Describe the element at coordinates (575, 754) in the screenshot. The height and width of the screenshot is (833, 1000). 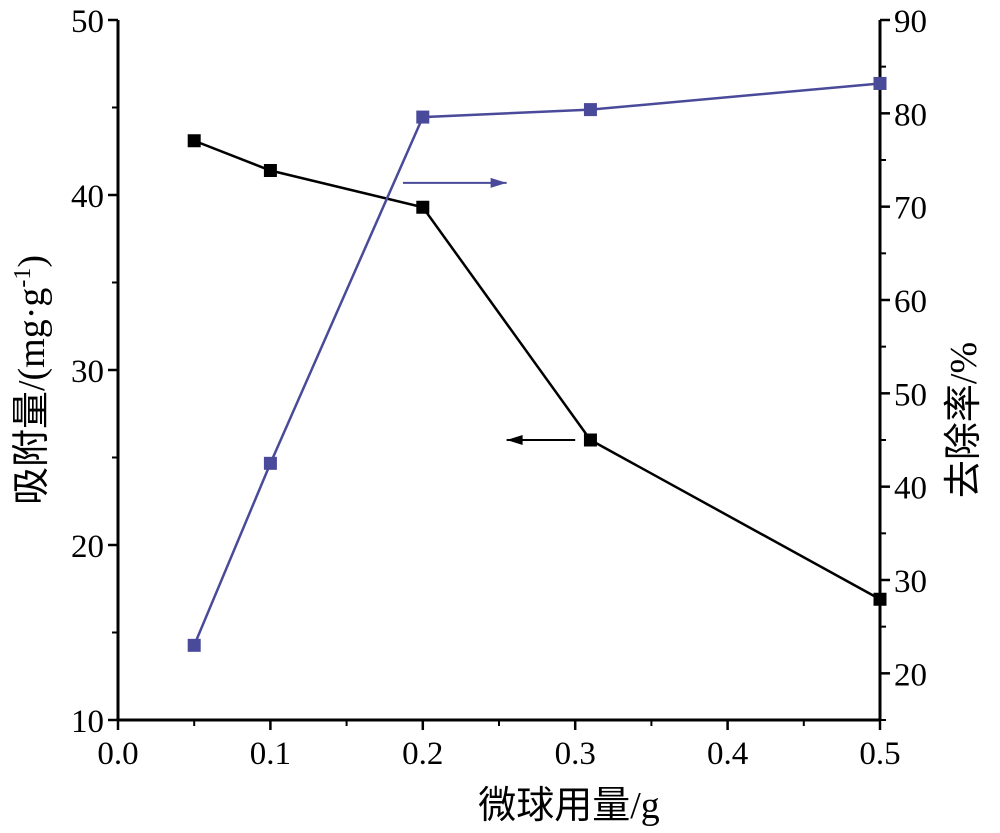
I see `x-tick-label: 0.3` at that location.